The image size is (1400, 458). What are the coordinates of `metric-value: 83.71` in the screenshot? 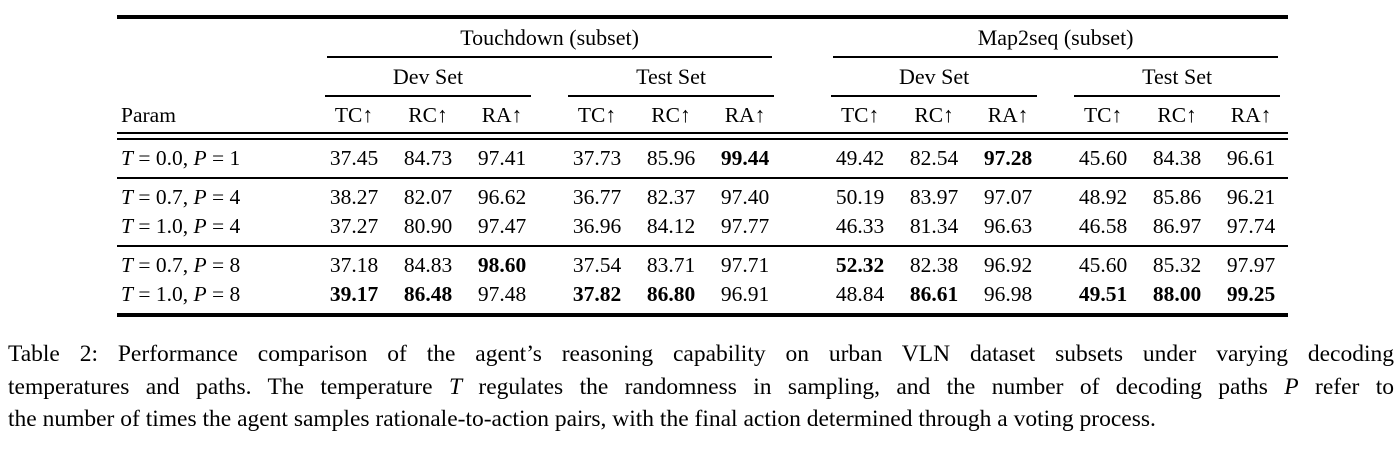 It's located at (671, 265).